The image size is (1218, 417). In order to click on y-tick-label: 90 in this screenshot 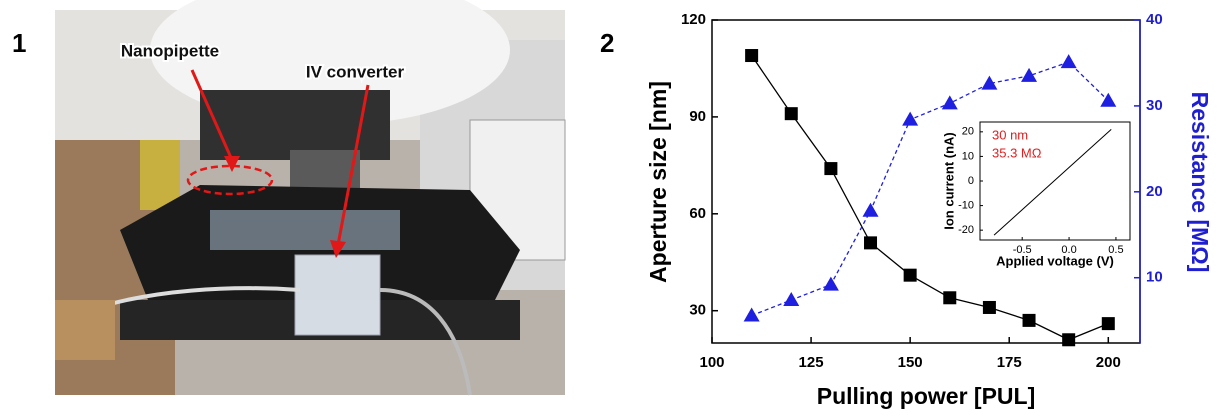, I will do `click(697, 116)`.